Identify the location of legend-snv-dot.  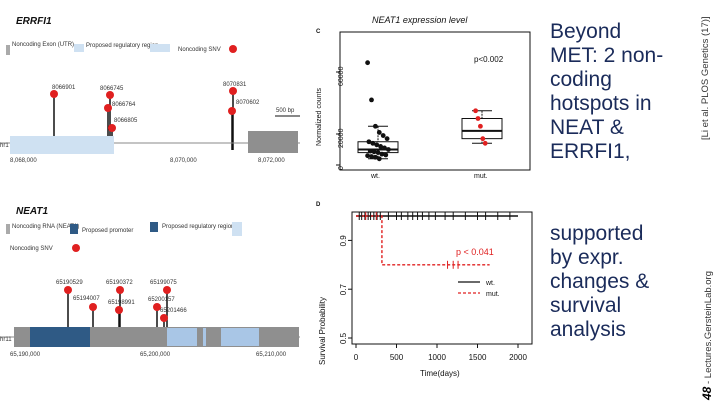
(233, 49).